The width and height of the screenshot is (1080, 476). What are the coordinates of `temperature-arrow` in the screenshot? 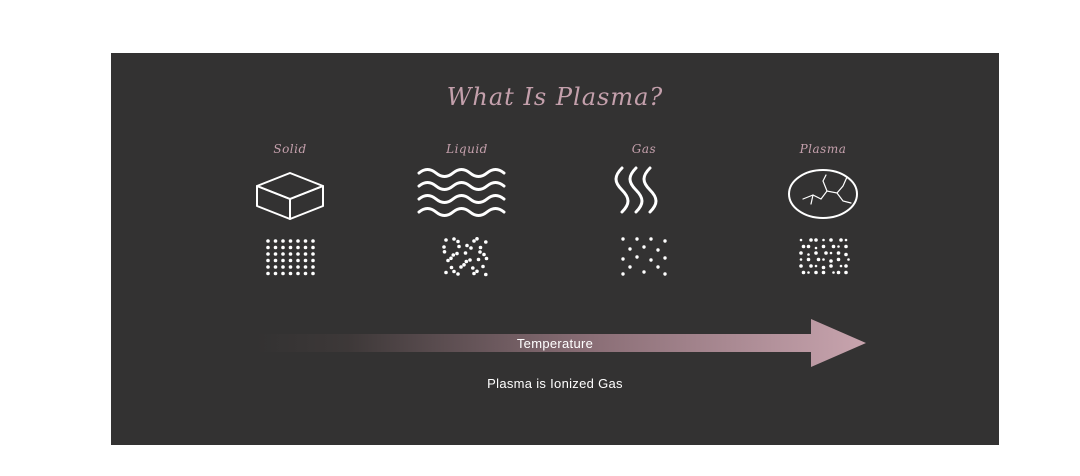 It's located at (561, 343).